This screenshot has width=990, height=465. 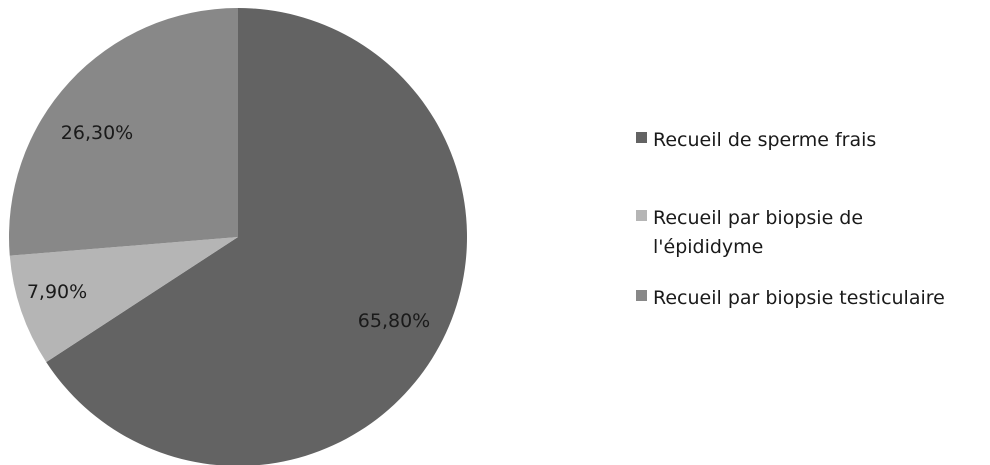 I want to click on legend-item-sperme-frais: Recueil de sperme frais, so click(x=756, y=140).